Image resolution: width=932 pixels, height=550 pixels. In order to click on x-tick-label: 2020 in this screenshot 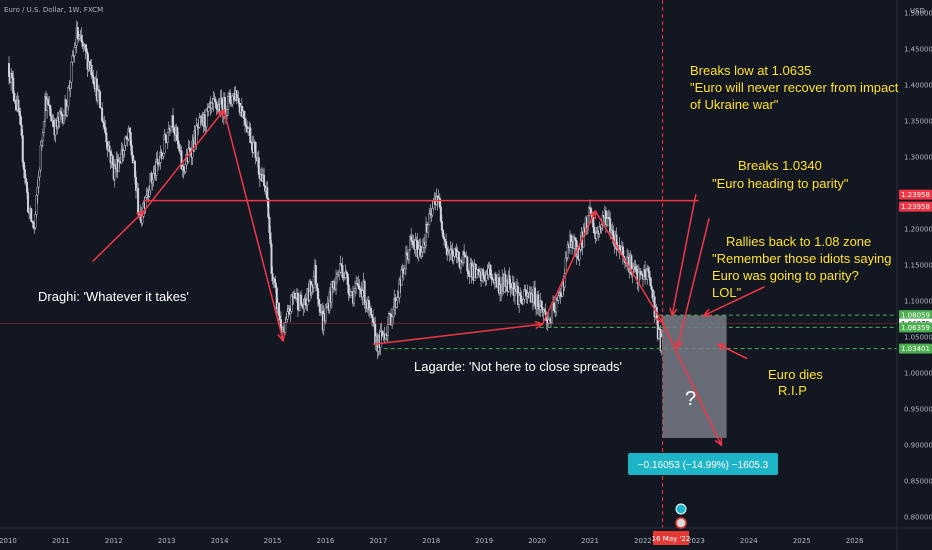, I will do `click(537, 541)`.